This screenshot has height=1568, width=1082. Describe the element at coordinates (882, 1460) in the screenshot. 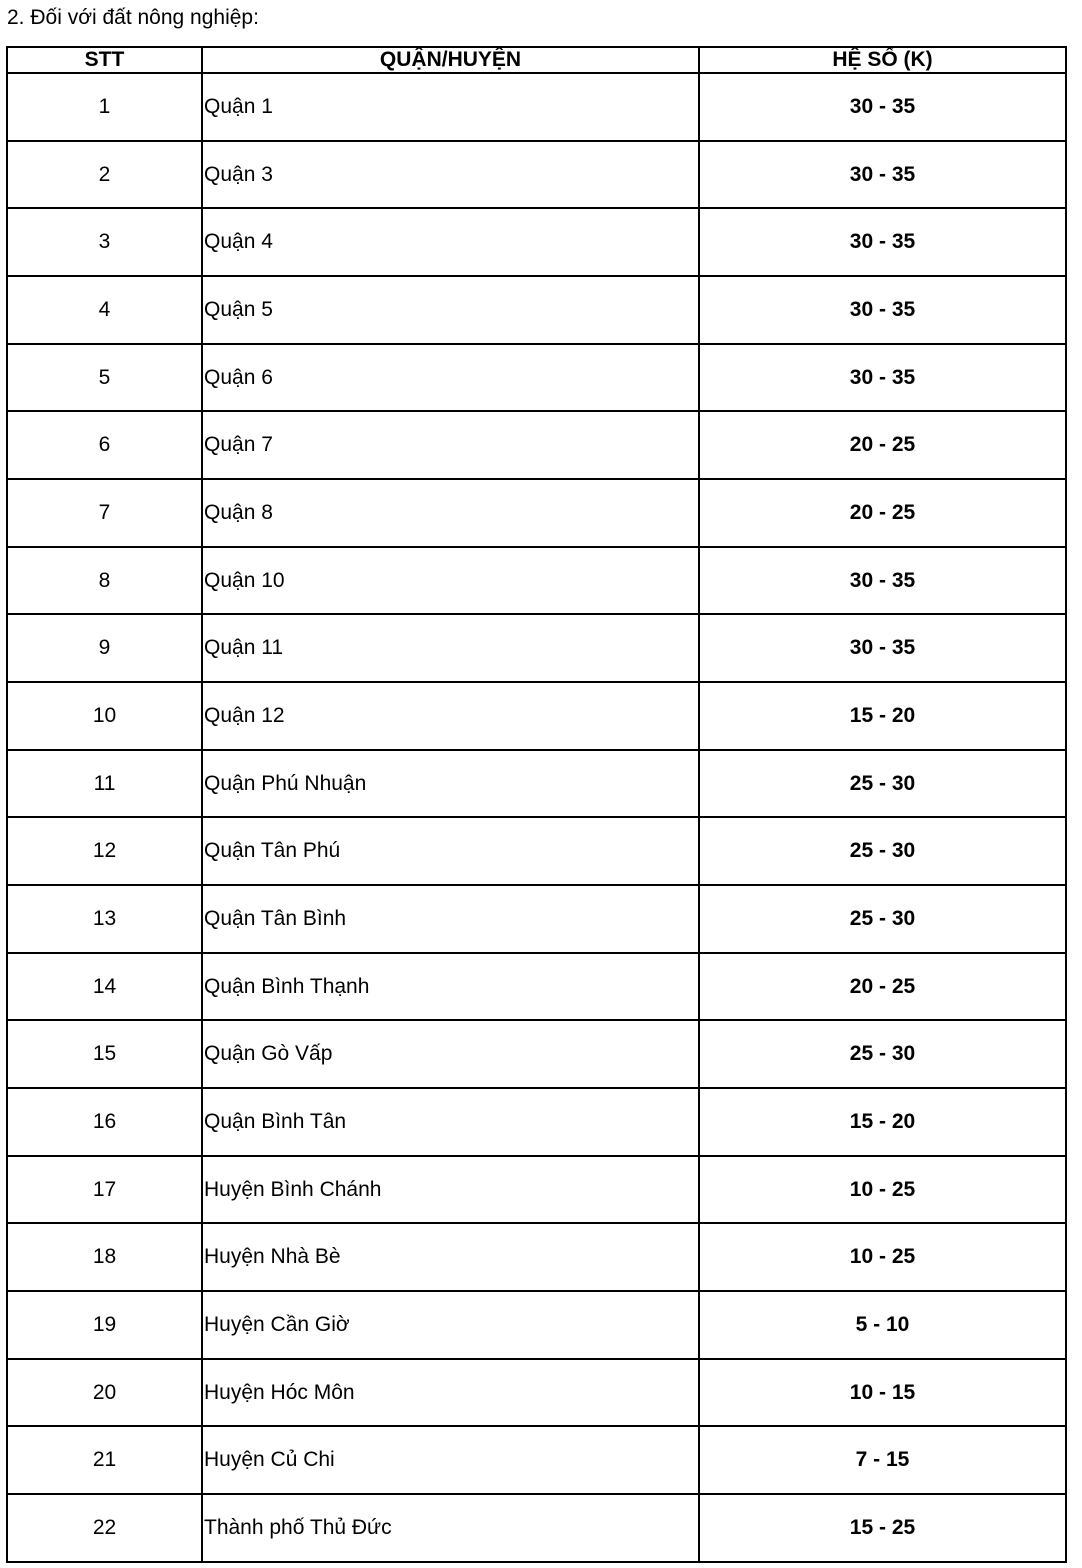

I see `row-coefficient: 7 - 15` at that location.